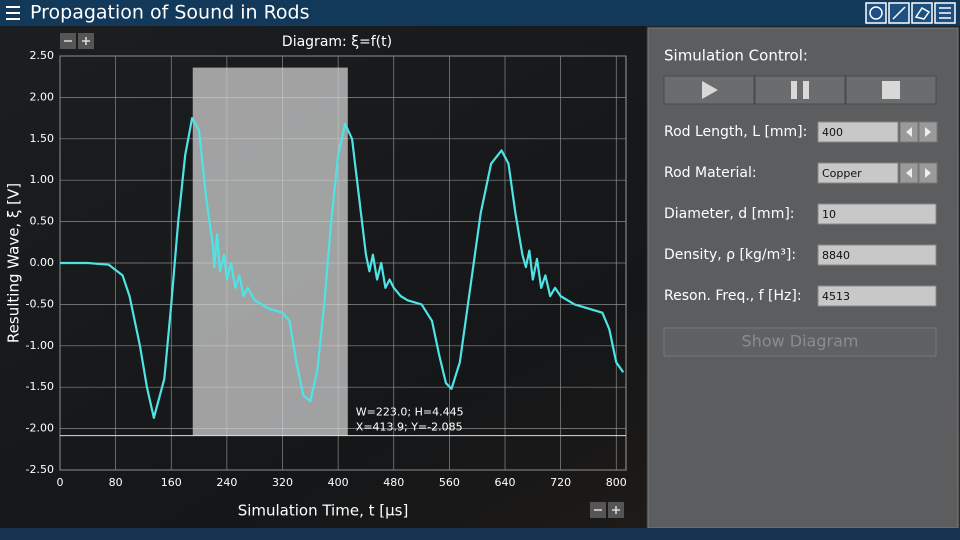 The image size is (960, 540). Describe the element at coordinates (116, 482) in the screenshot. I see `x-tick-label: 80` at that location.